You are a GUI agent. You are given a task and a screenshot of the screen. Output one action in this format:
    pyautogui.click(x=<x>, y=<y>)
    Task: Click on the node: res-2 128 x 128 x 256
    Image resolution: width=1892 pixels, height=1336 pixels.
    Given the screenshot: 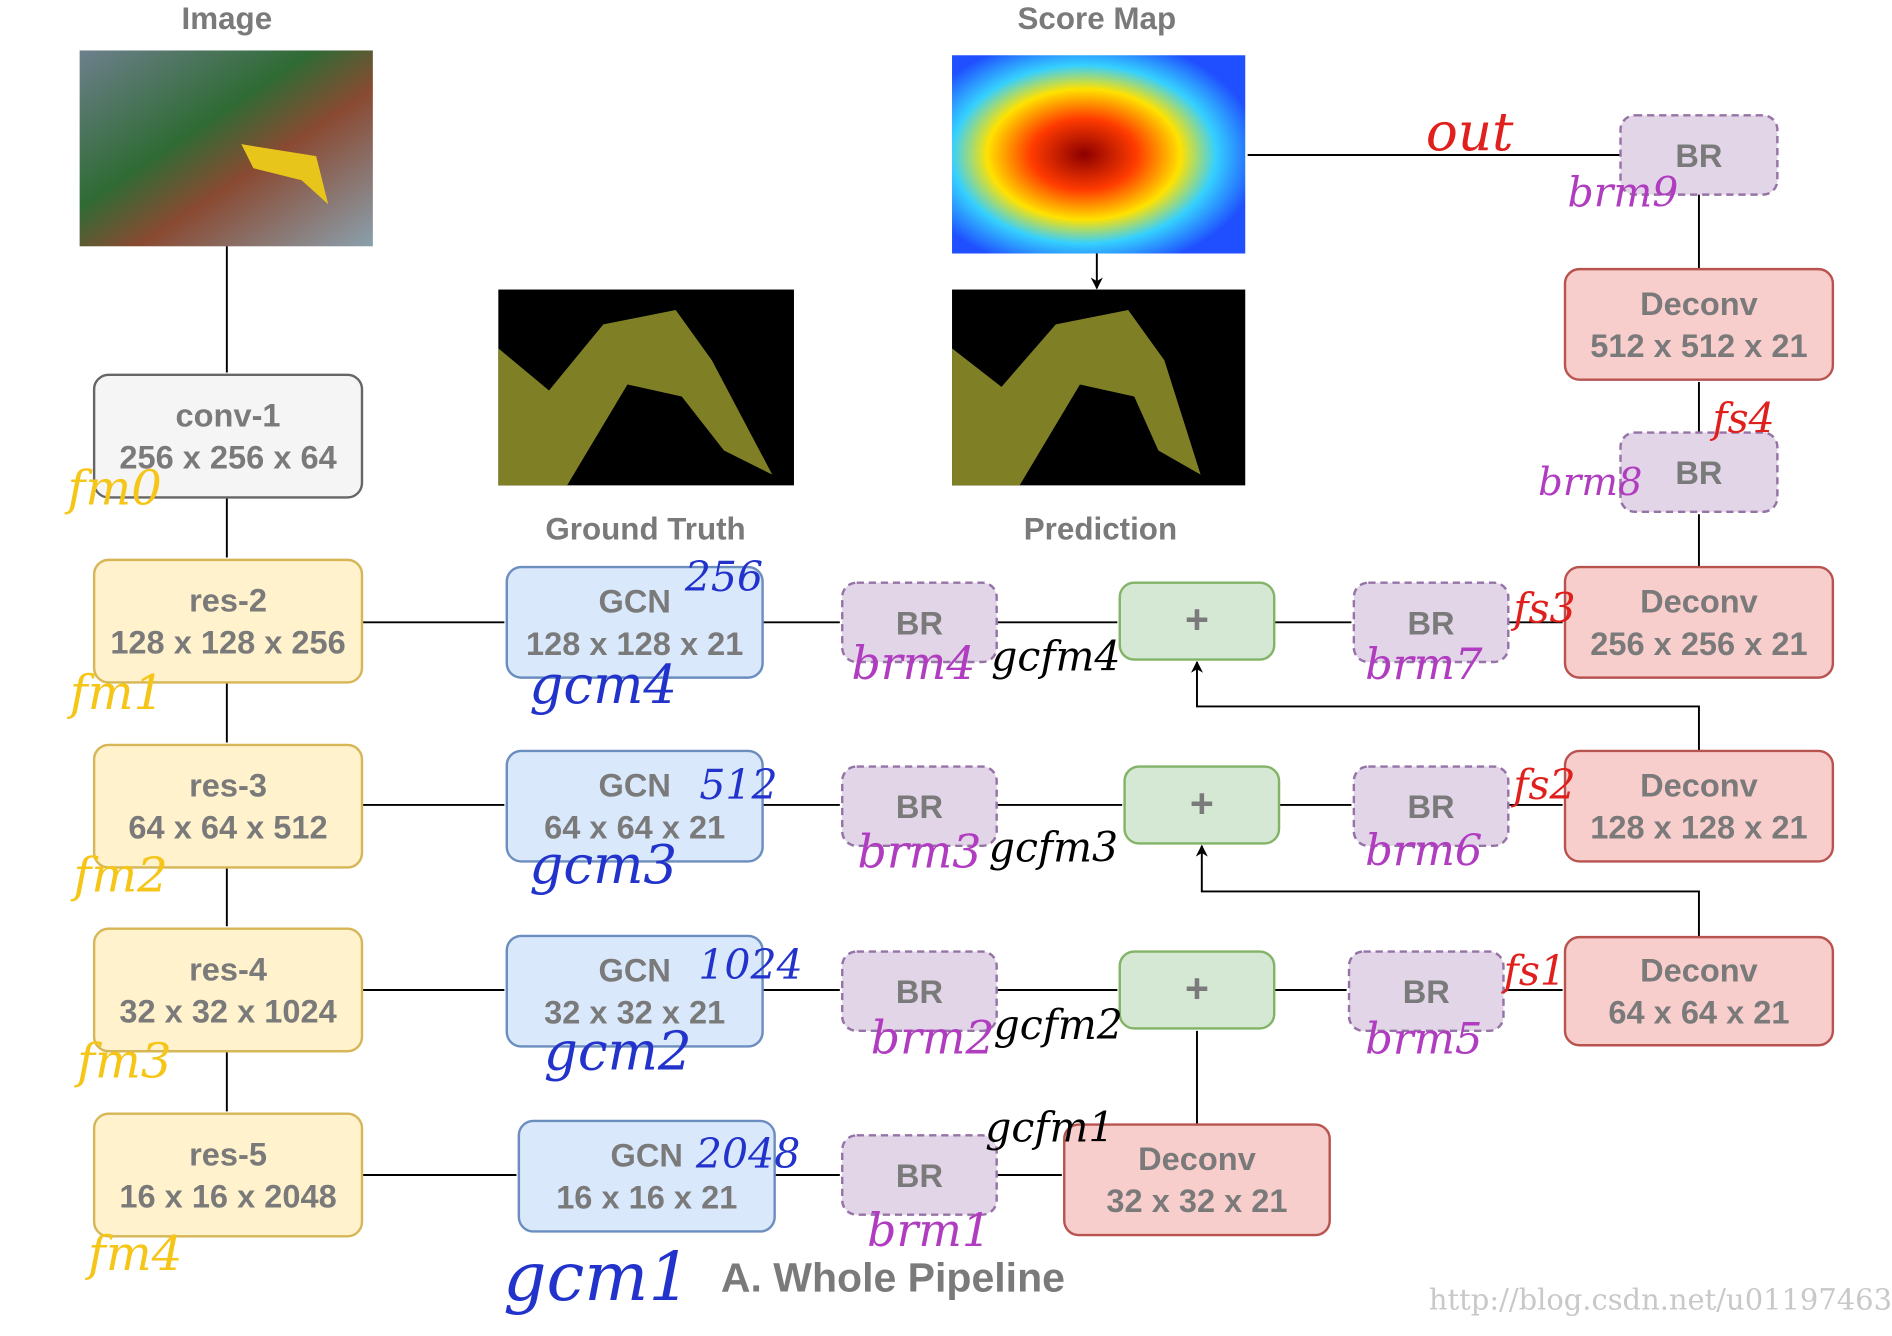 What is the action you would take?
    pyautogui.click(x=228, y=621)
    